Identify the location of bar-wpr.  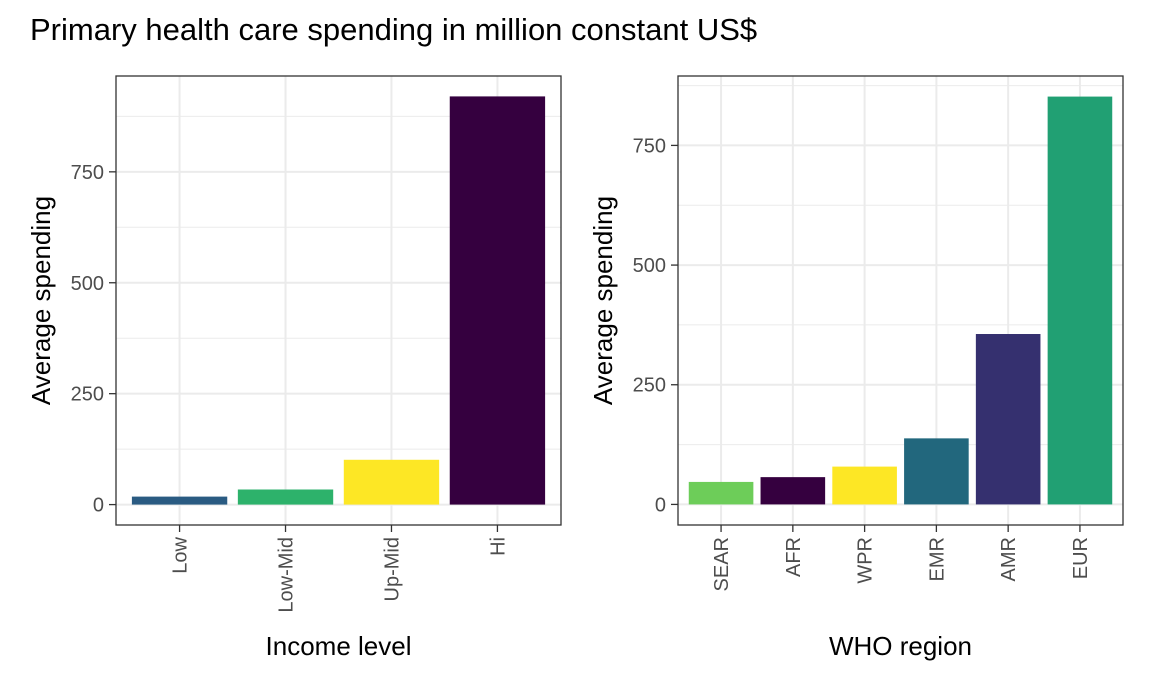
(864, 485).